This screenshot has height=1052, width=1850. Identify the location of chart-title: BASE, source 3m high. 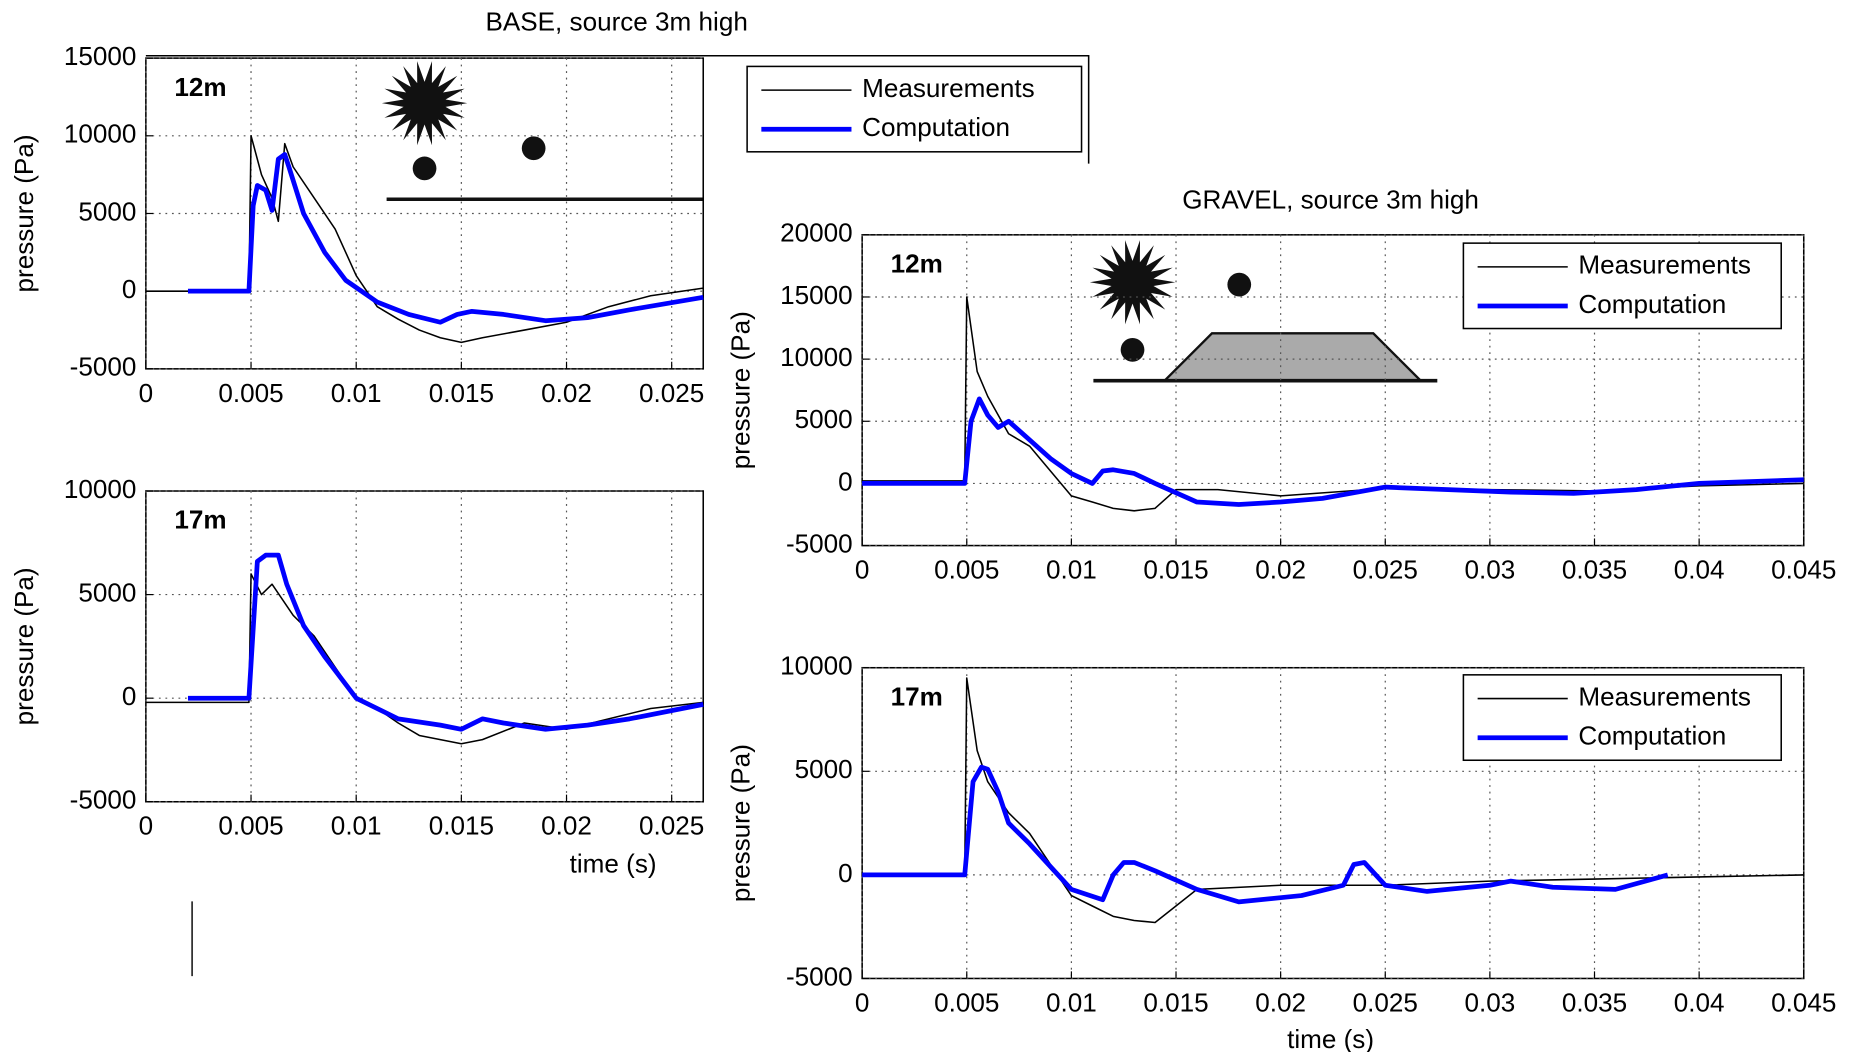
(616, 22).